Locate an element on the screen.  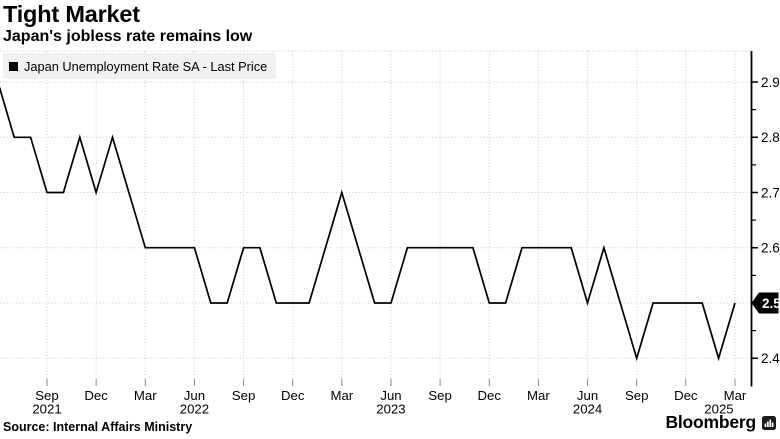
chart-title: Tight Market is located at coordinates (71, 14).